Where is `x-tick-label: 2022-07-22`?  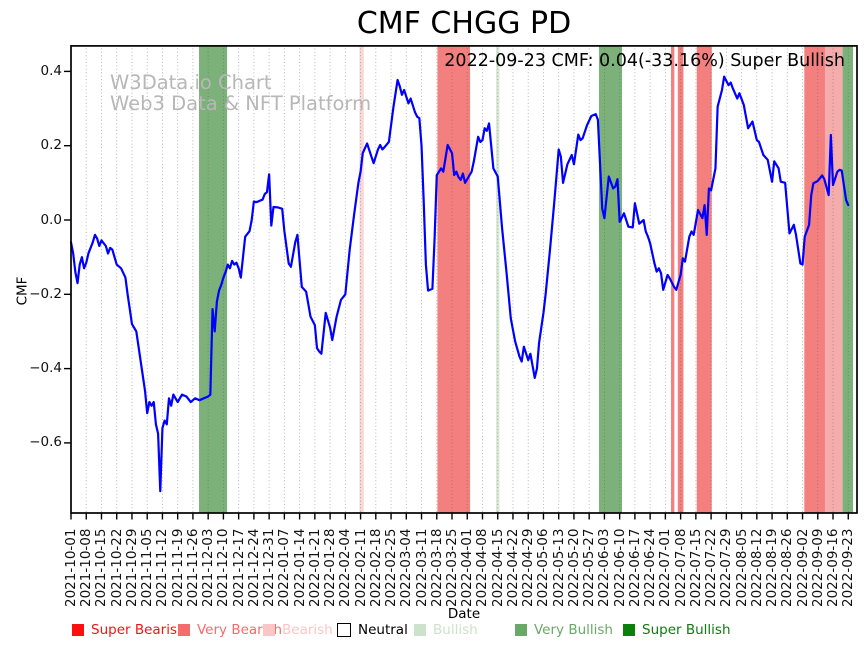 x-tick-label: 2022-07-22 is located at coordinates (711, 567).